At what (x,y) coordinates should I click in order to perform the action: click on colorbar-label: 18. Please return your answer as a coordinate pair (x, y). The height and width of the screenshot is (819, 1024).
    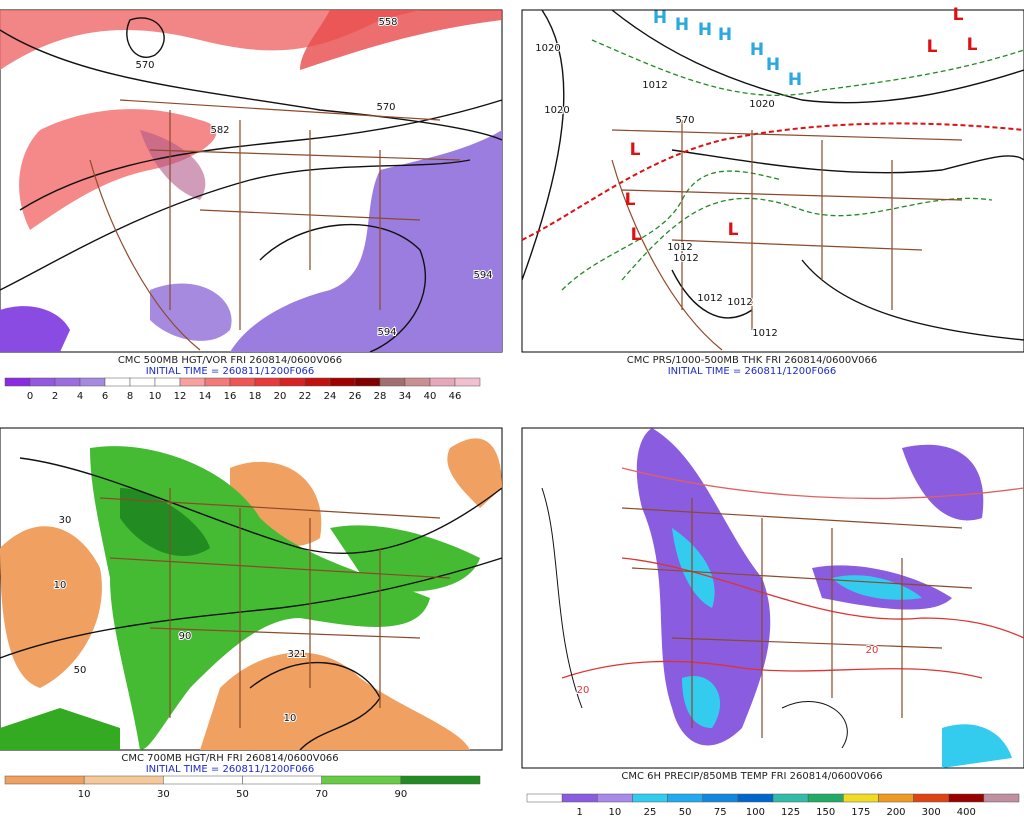
    Looking at the image, I should click on (255, 396).